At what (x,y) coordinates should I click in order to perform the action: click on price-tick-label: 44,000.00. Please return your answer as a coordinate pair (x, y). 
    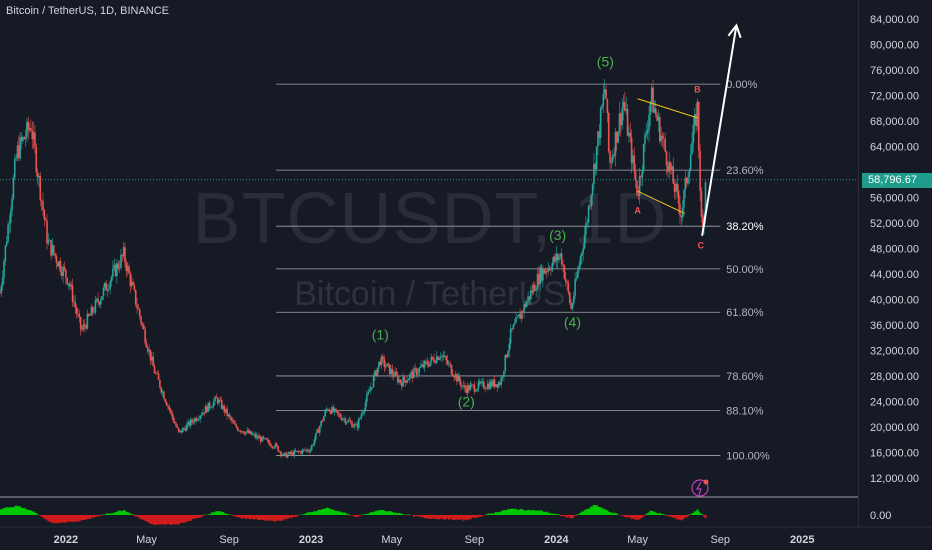
    Looking at the image, I should click on (894, 275).